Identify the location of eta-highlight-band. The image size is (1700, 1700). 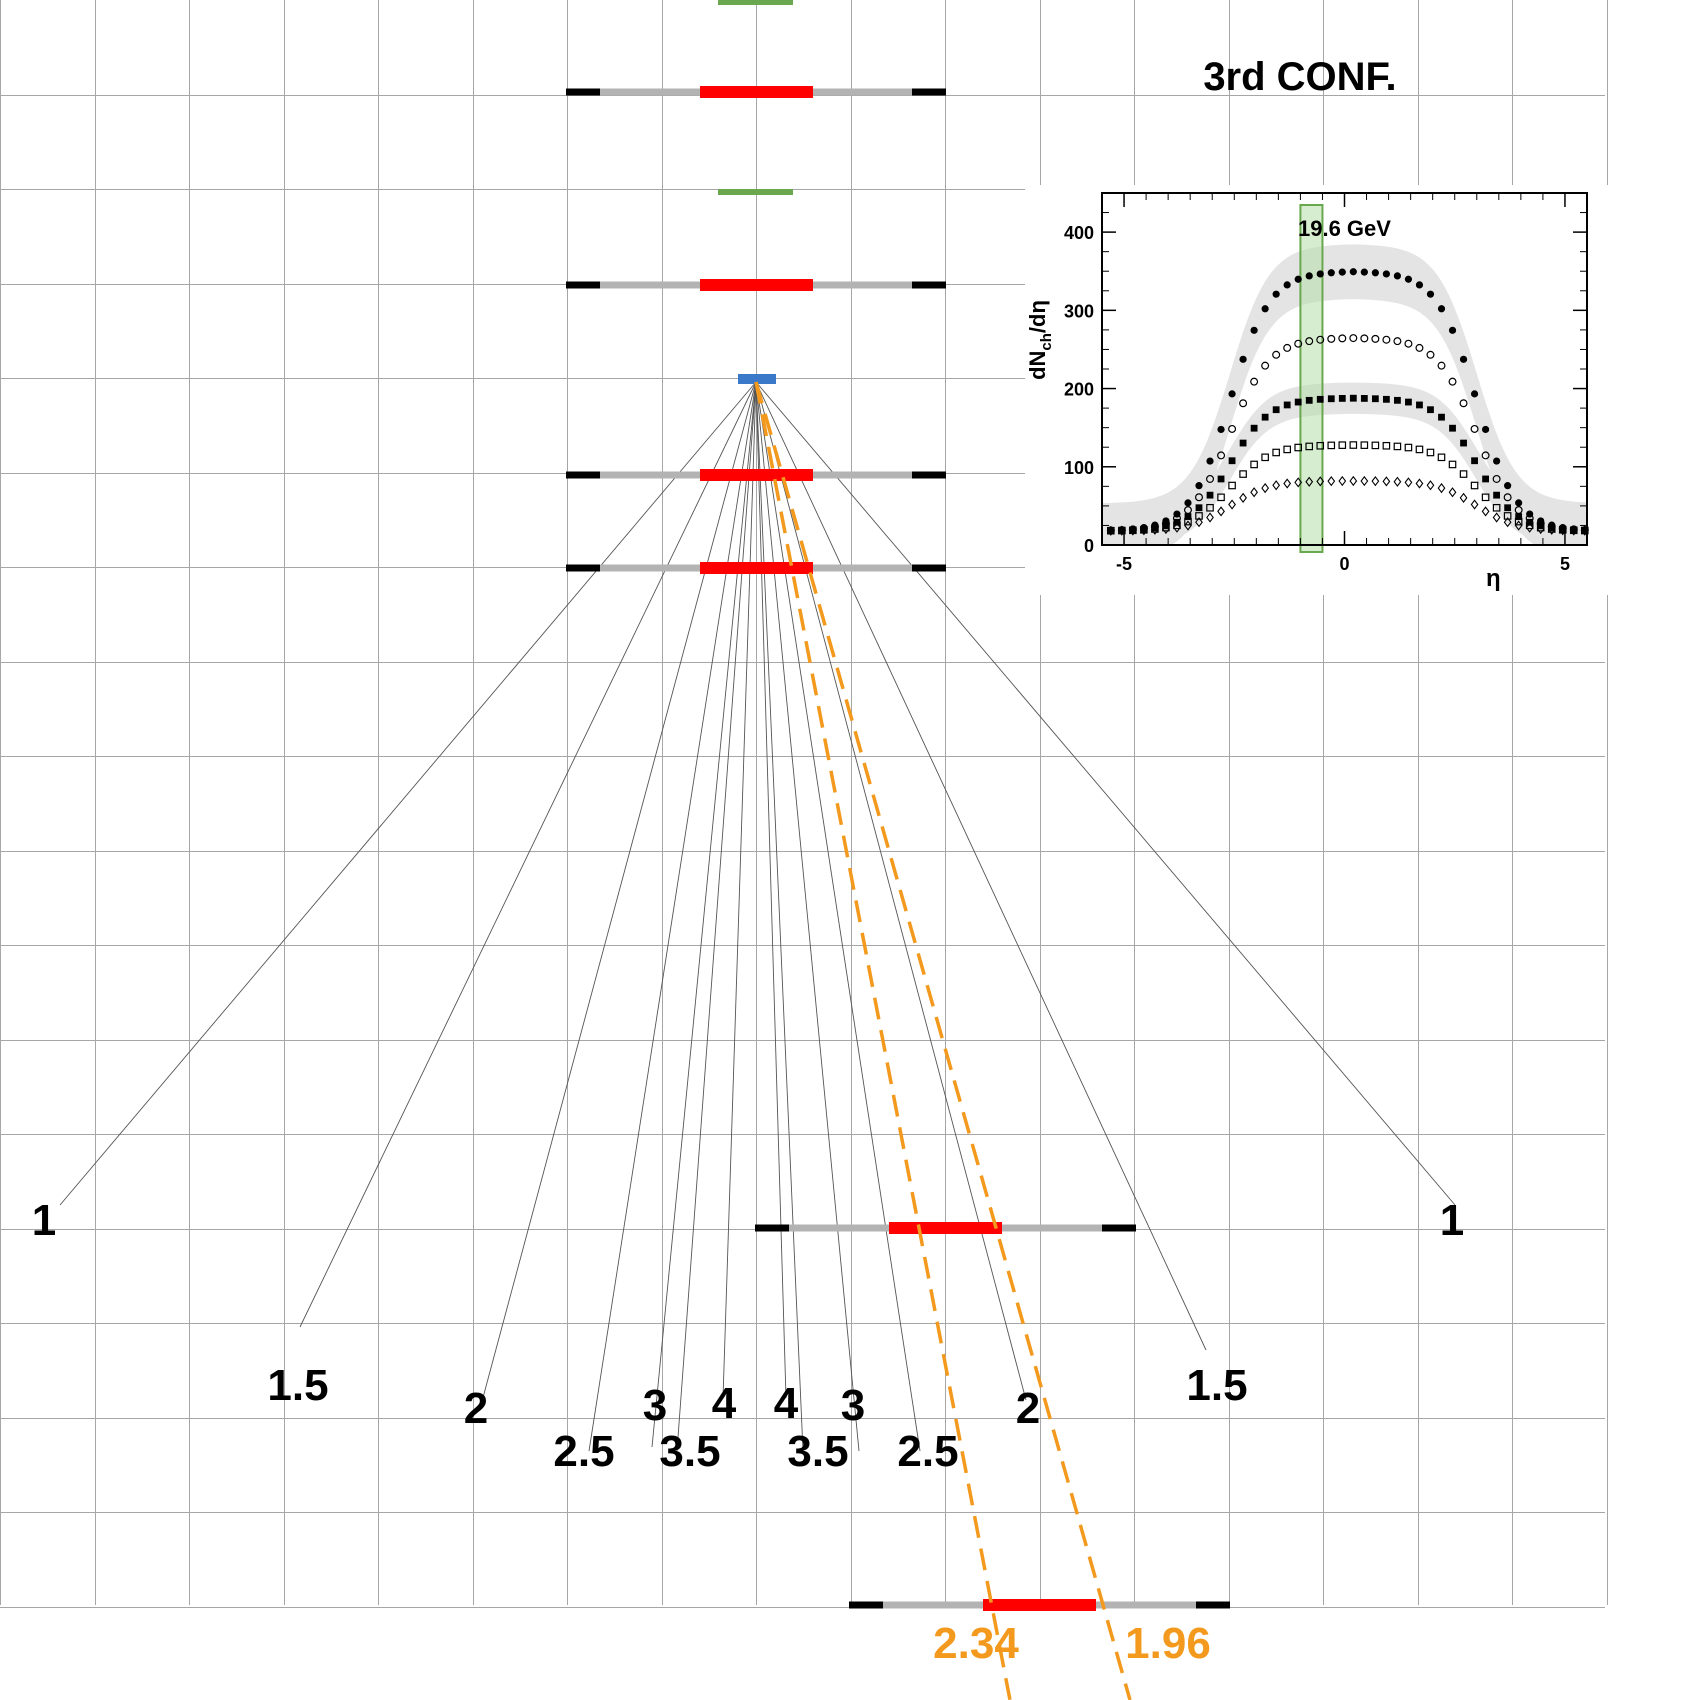
(1311, 378).